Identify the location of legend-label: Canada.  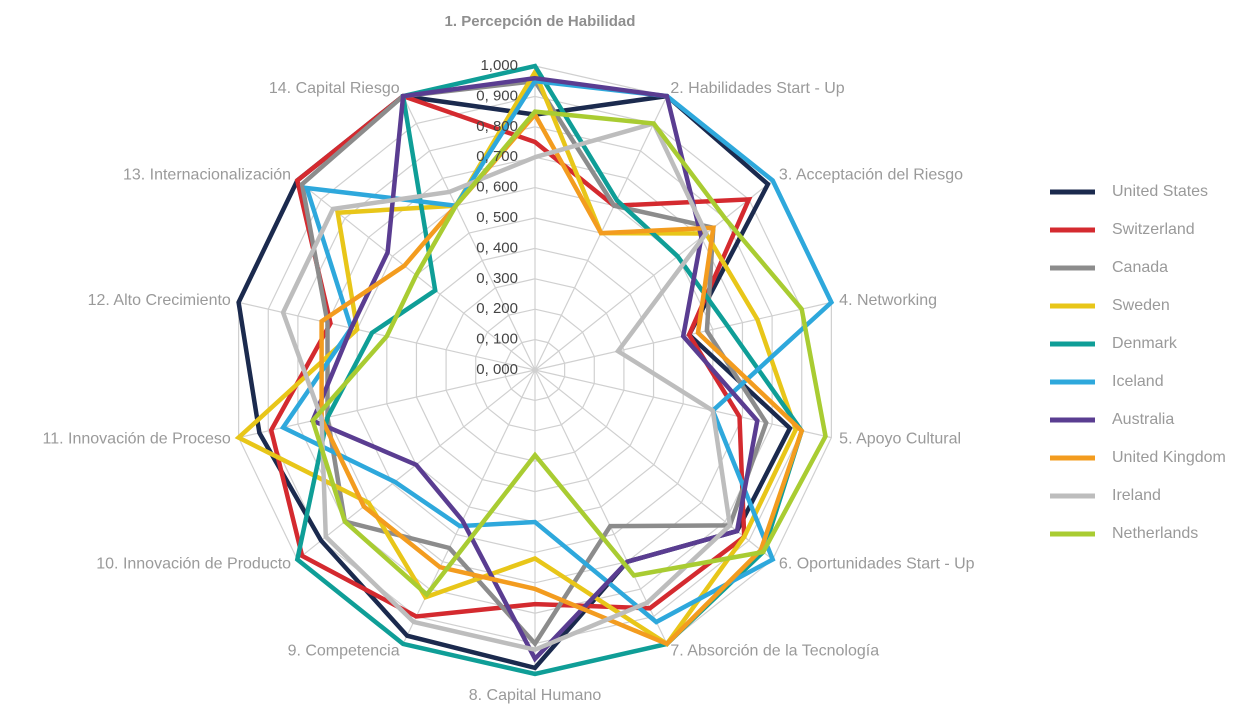
(1140, 267).